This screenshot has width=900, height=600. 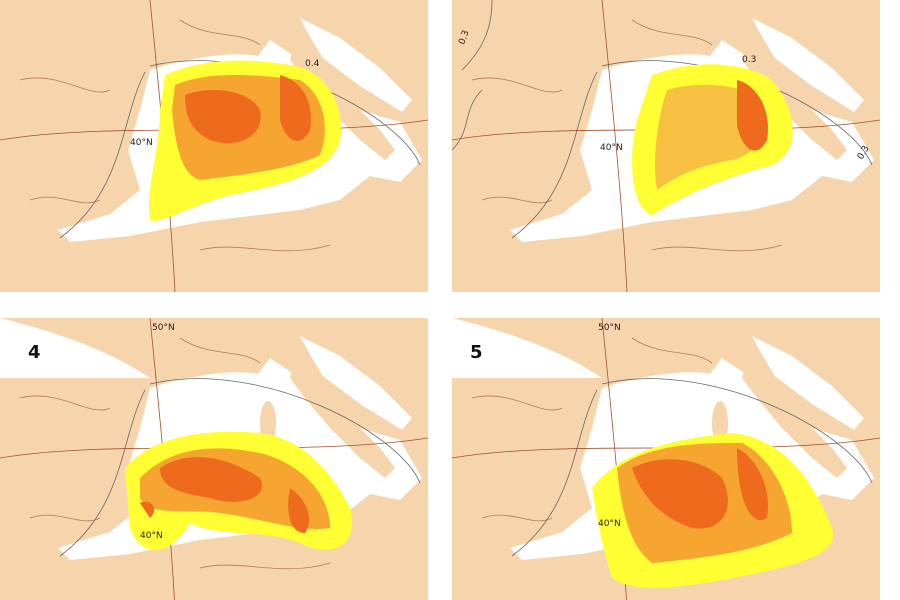 What do you see at coordinates (476, 352) in the screenshot?
I see `panel-number: 5` at bounding box center [476, 352].